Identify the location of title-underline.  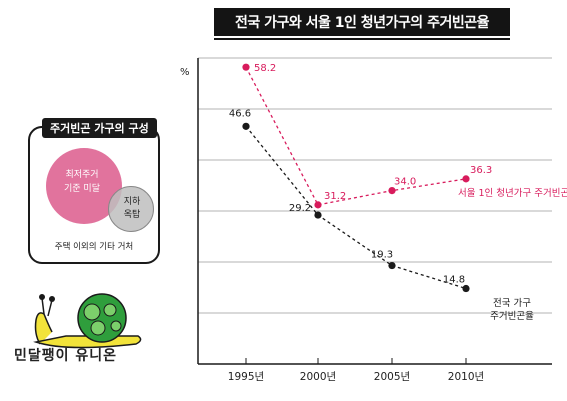
(362, 39).